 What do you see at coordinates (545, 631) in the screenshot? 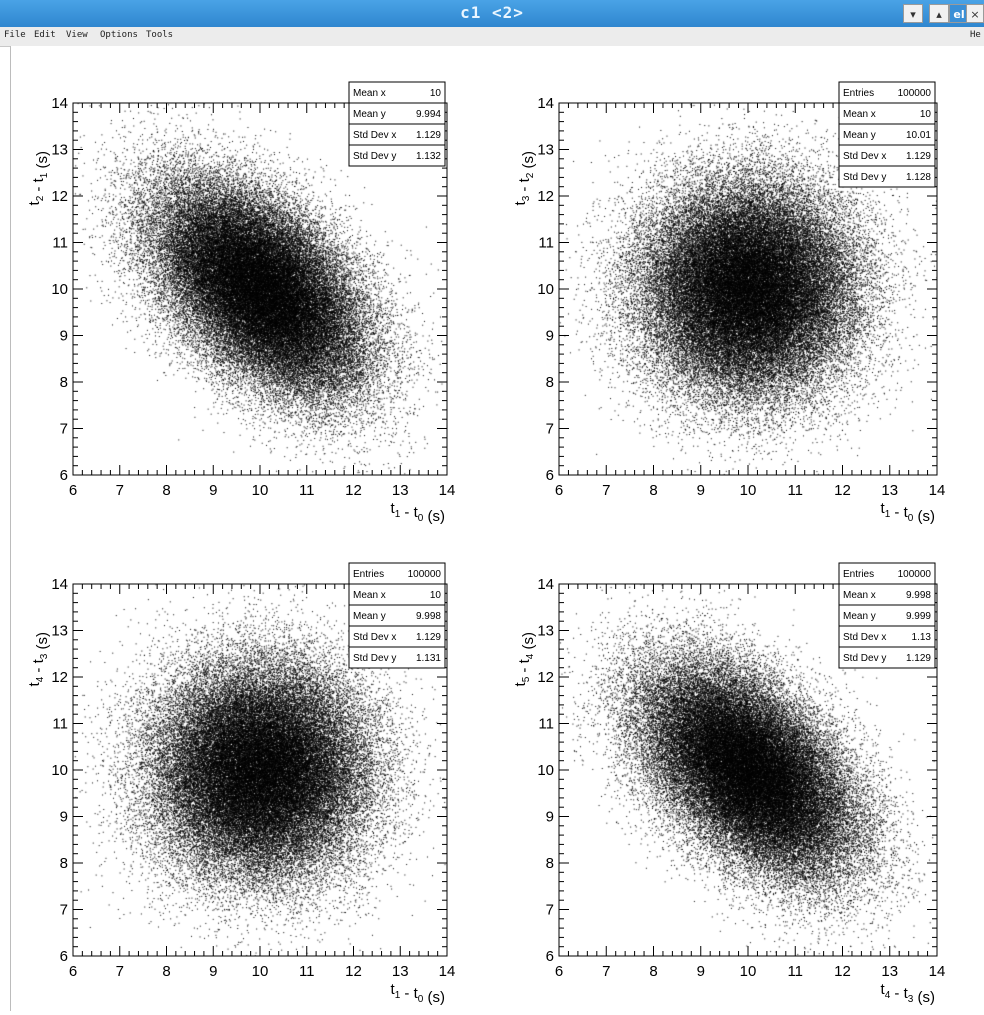
I see `y-tick-label: 13` at bounding box center [545, 631].